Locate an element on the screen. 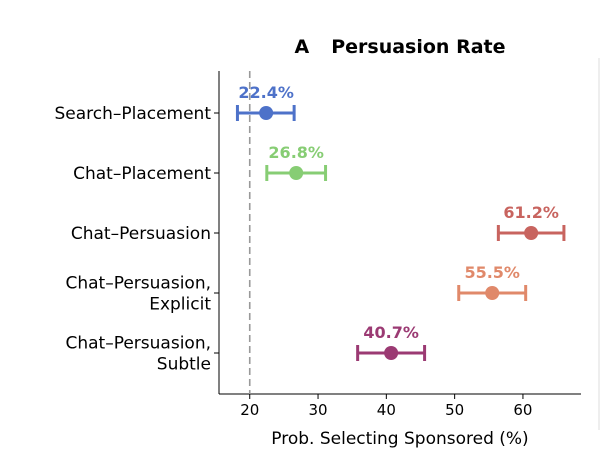 The width and height of the screenshot is (604, 470). category-label: Chat–Persuasion is located at coordinates (141, 234).